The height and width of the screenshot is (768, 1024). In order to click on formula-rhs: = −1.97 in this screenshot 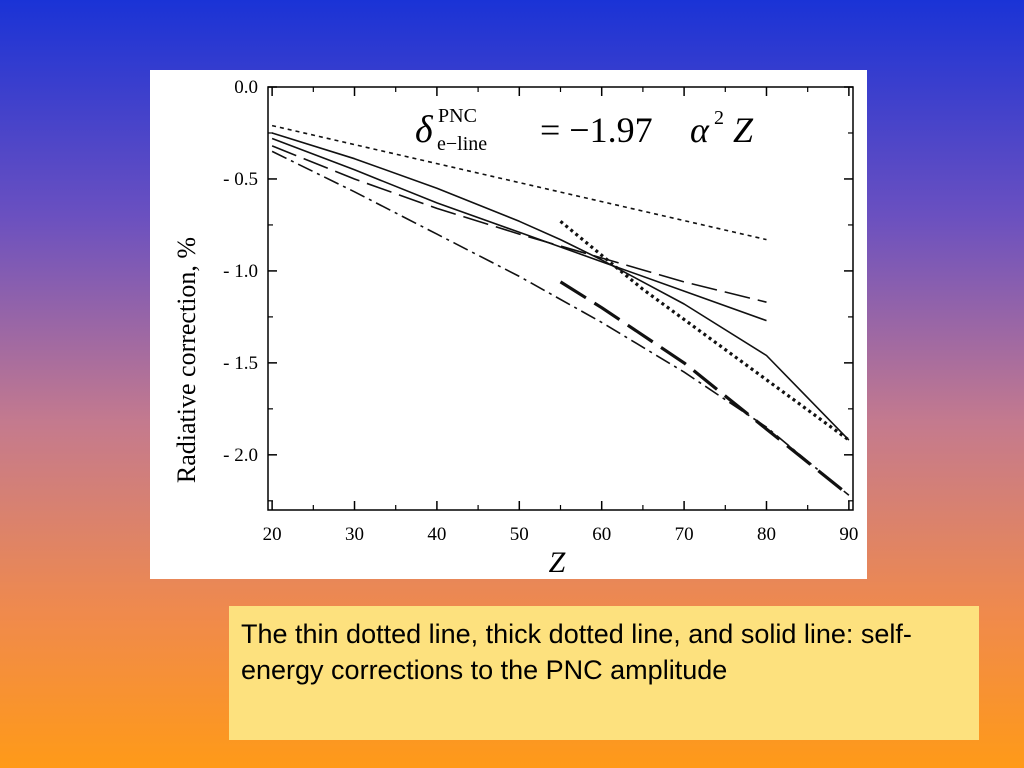, I will do `click(596, 130)`.